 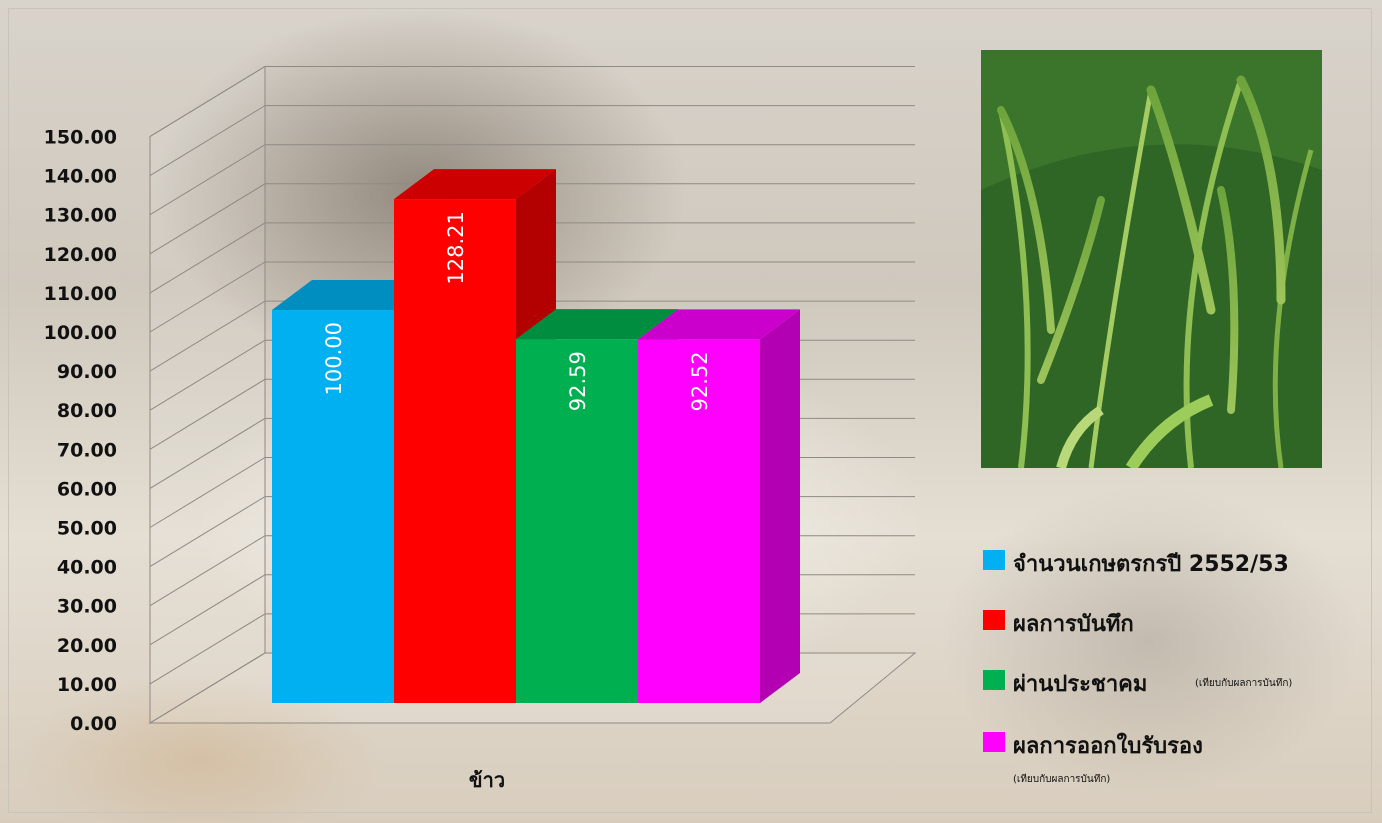 What do you see at coordinates (1151, 564) in the screenshot?
I see `legend-label: จำนวนเกษตรกรปี 2552/53` at bounding box center [1151, 564].